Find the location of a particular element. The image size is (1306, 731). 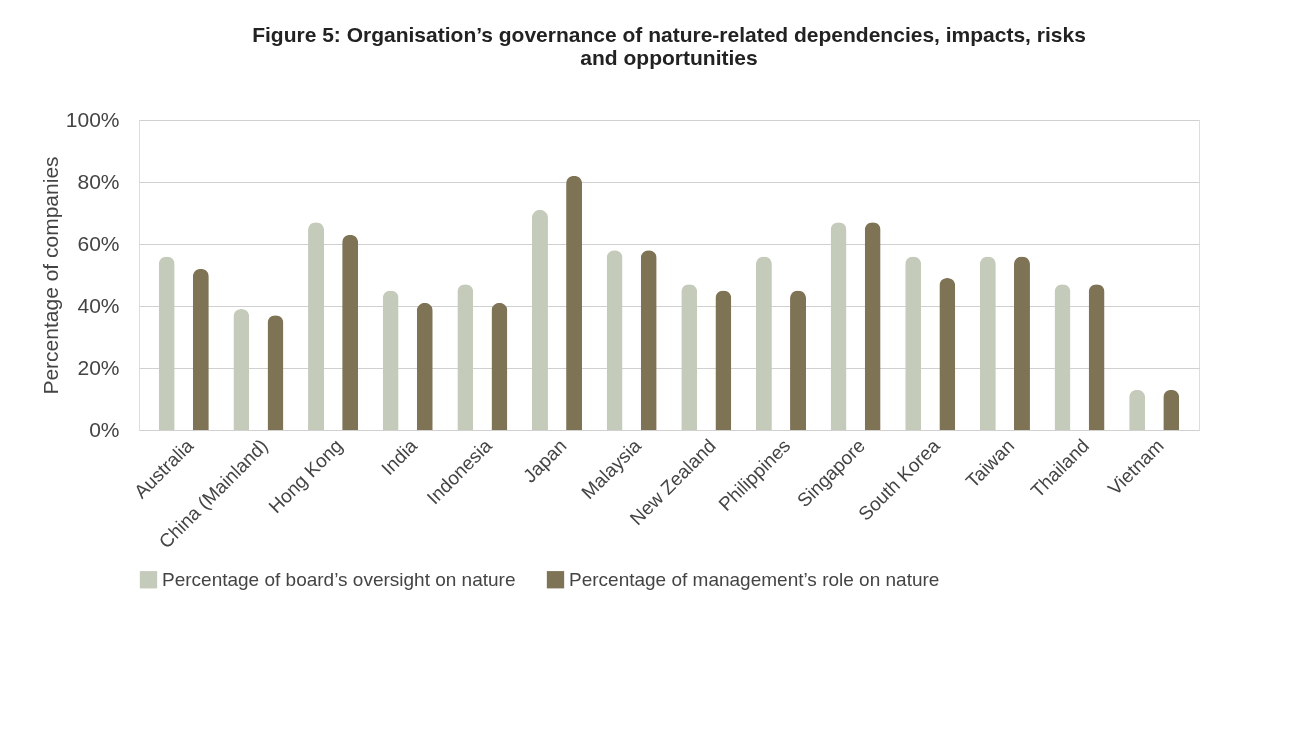

y-tick-label: 40% is located at coordinates (98, 305).